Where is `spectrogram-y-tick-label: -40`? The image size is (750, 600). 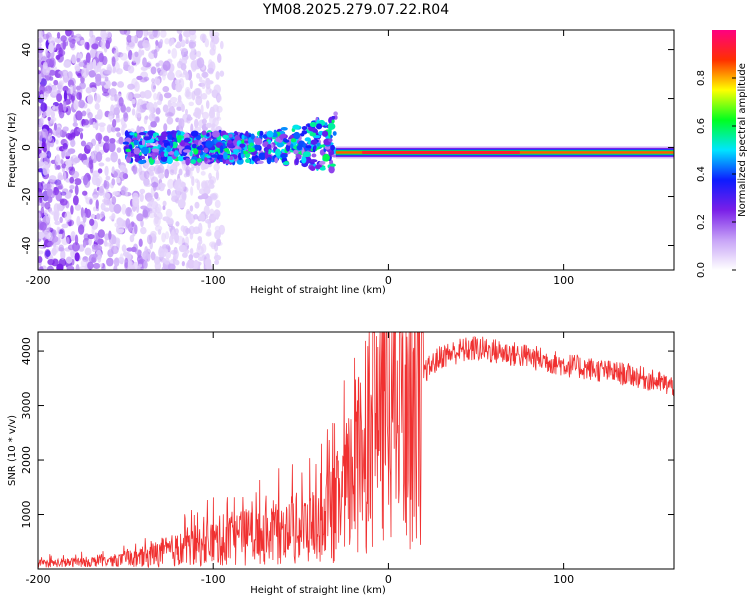 spectrogram-y-tick-label: -40 is located at coordinates (26, 246).